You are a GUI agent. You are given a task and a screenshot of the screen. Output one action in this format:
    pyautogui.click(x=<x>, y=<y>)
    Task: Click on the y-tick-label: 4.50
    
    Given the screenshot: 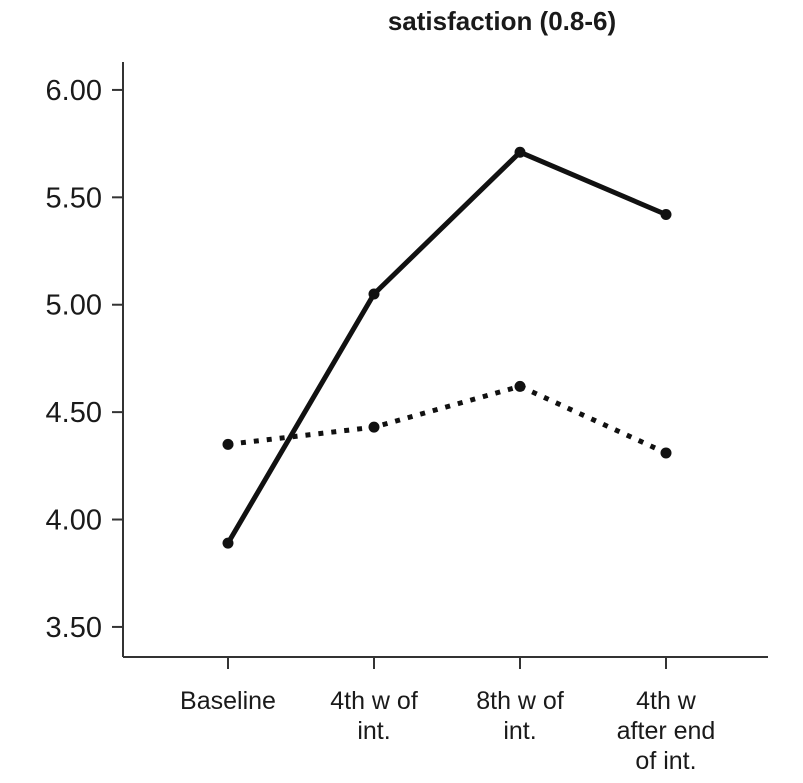 What is the action you would take?
    pyautogui.click(x=74, y=413)
    